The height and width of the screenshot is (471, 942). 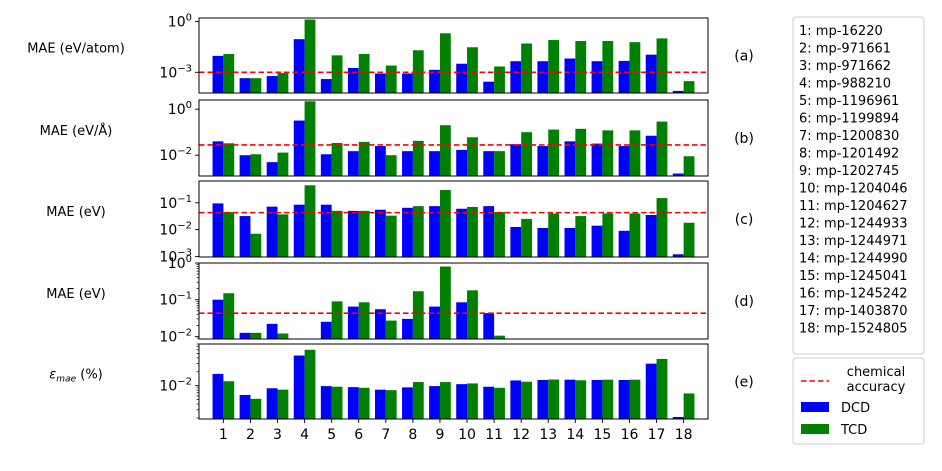 I want to click on x-tick-label: 11, so click(x=494, y=435).